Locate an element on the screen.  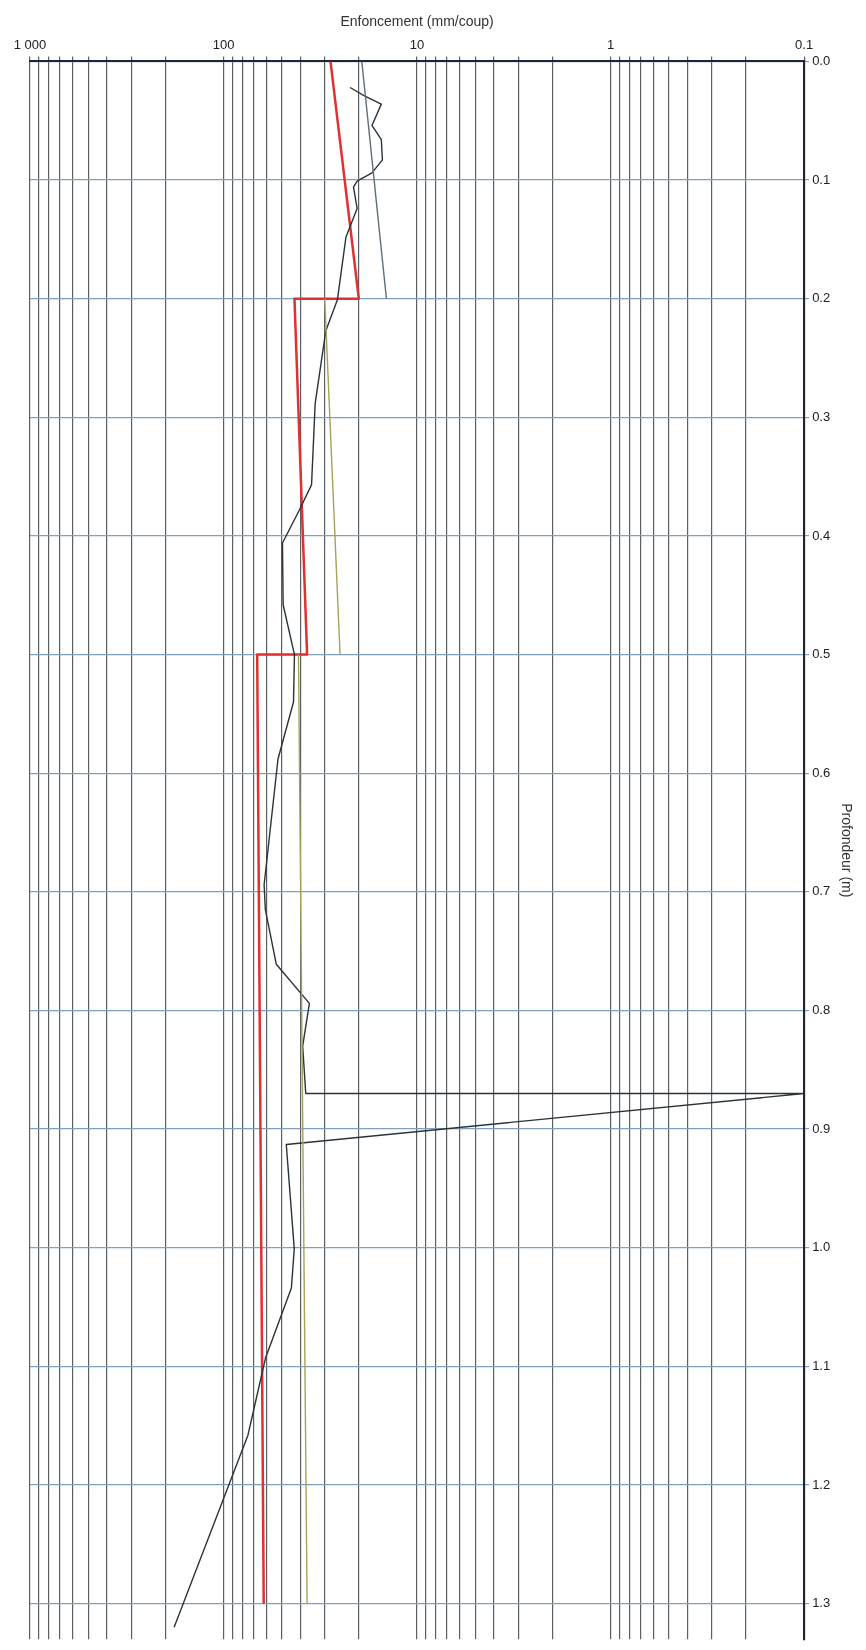
x-tick-label: 1 000 is located at coordinates (30, 45).